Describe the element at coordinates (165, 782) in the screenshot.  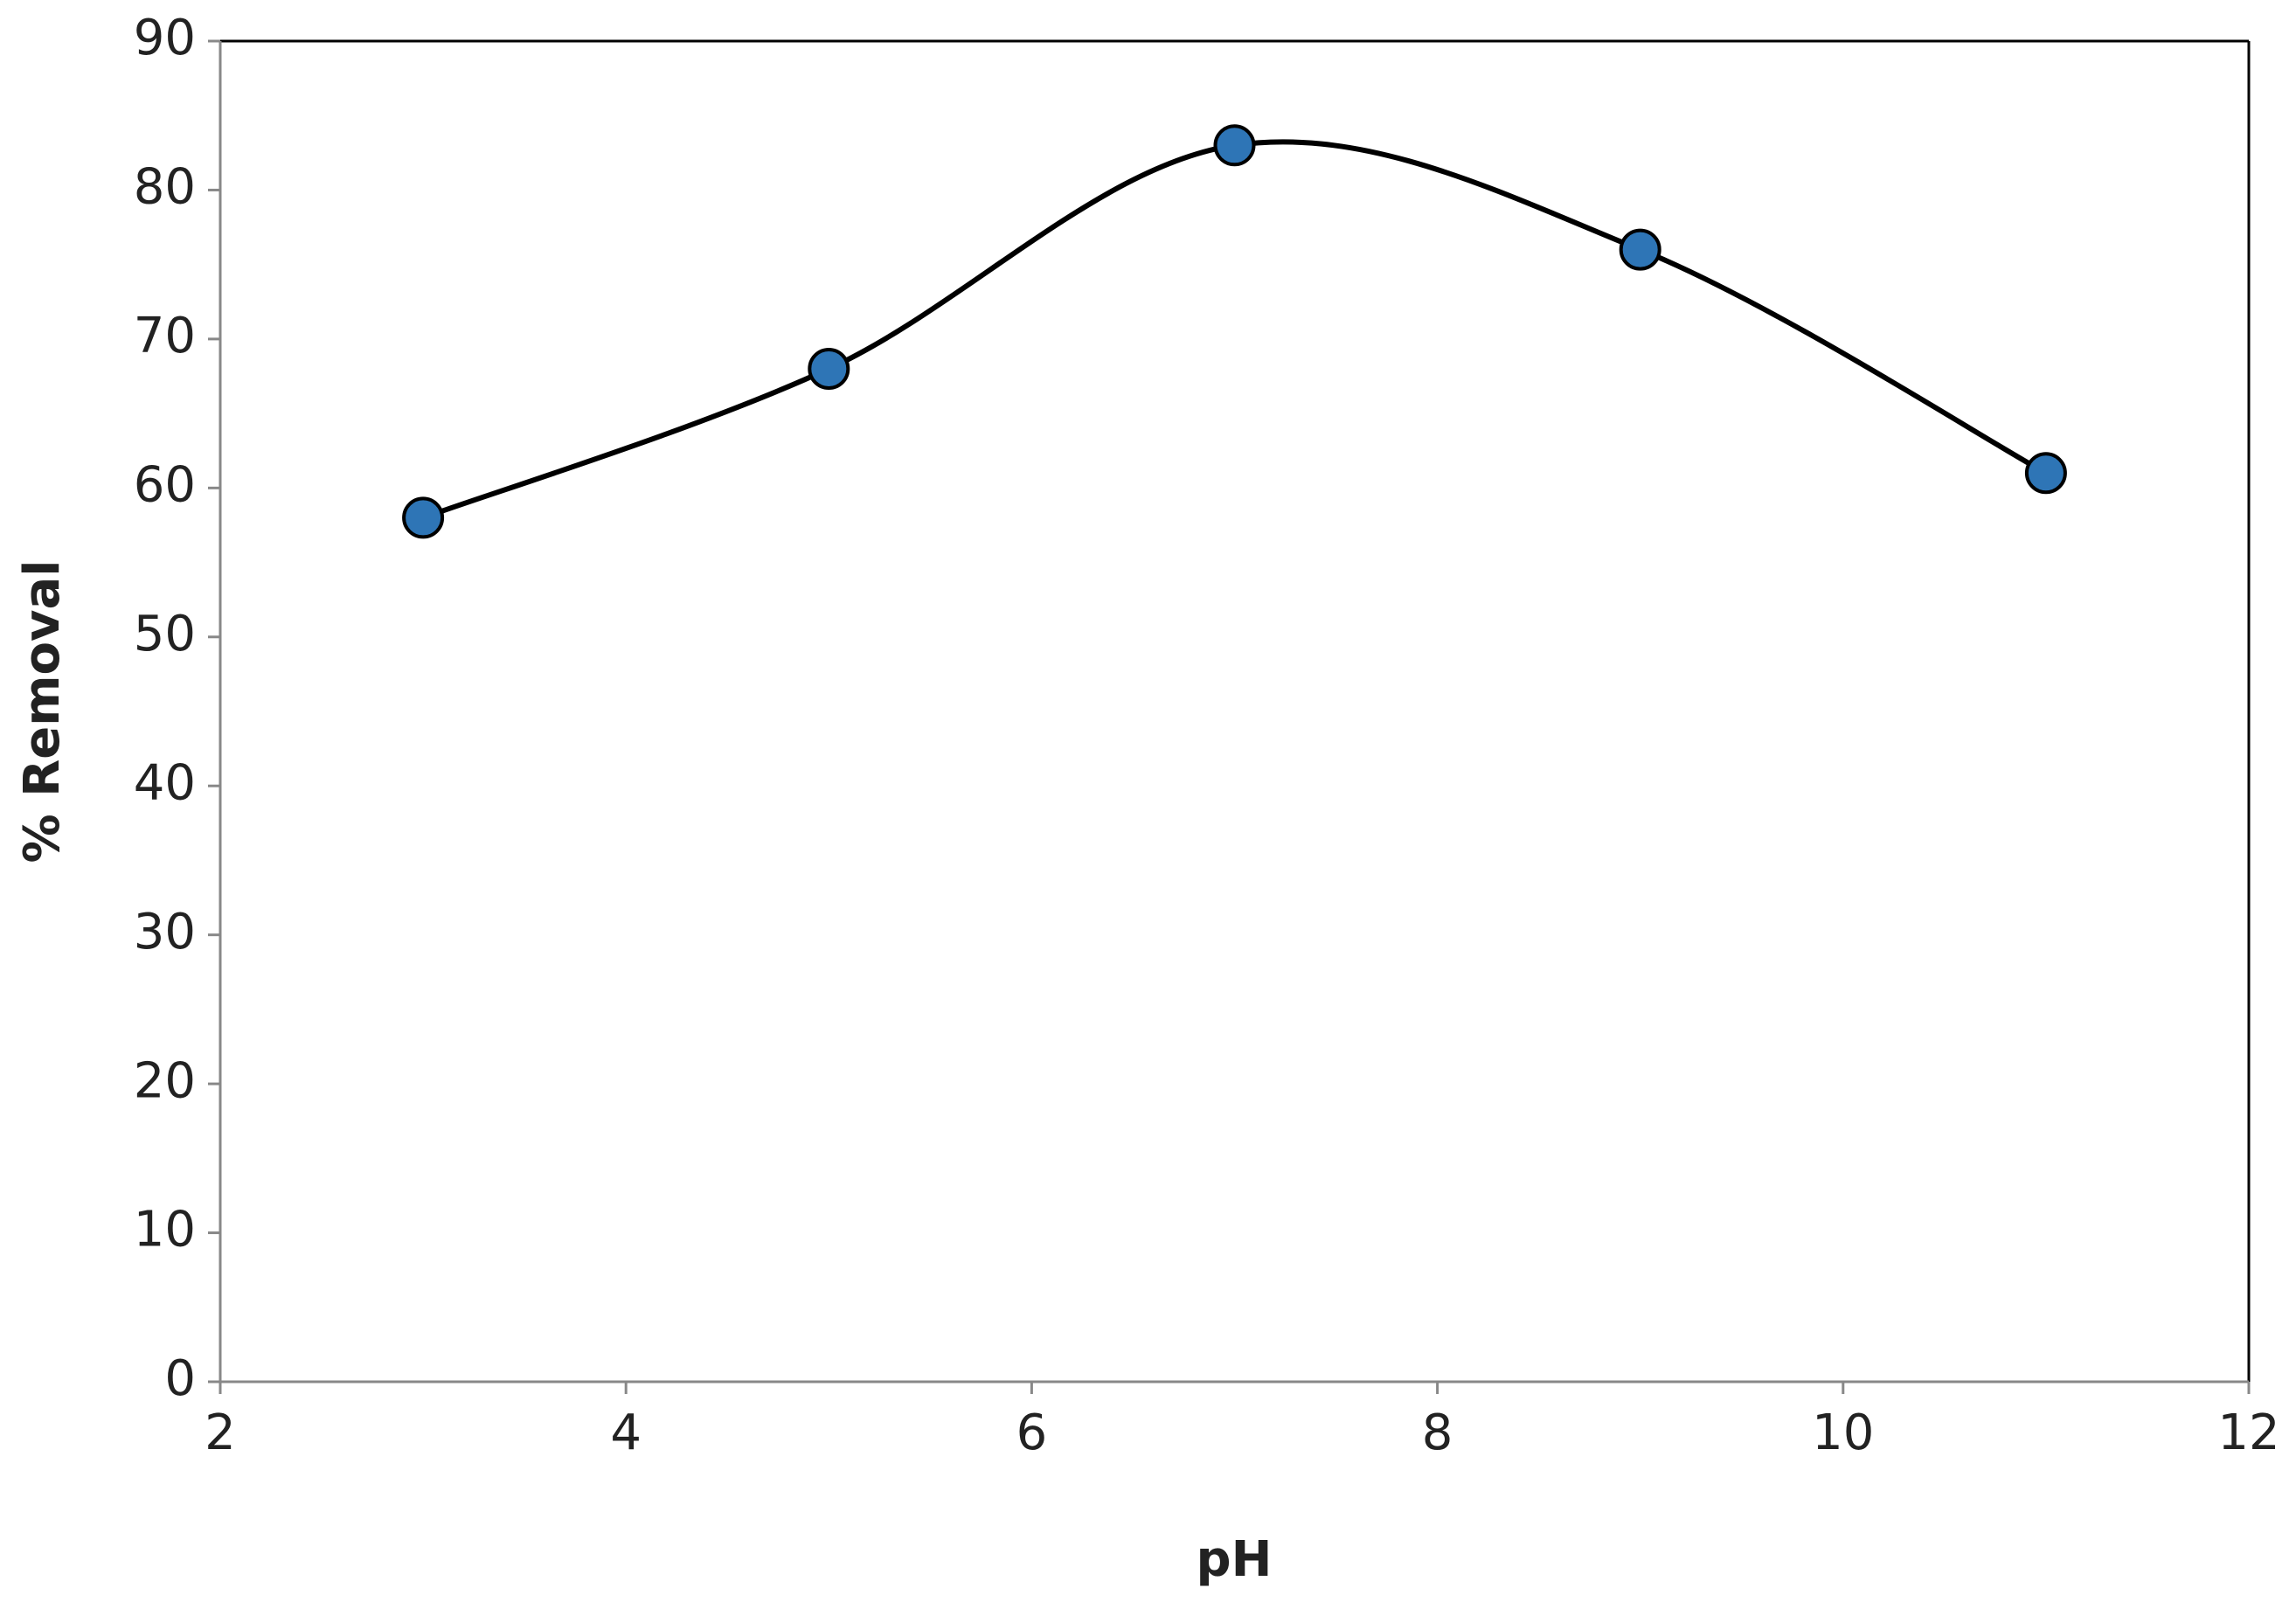
I see `y-tick-label: 40` at that location.